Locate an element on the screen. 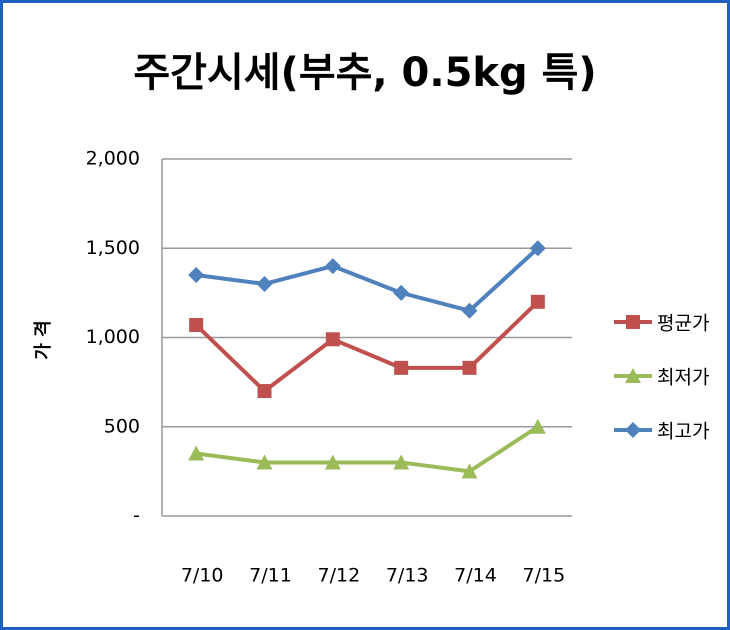 The height and width of the screenshot is (630, 730). x-tick-label: 7/10 is located at coordinates (202, 576).